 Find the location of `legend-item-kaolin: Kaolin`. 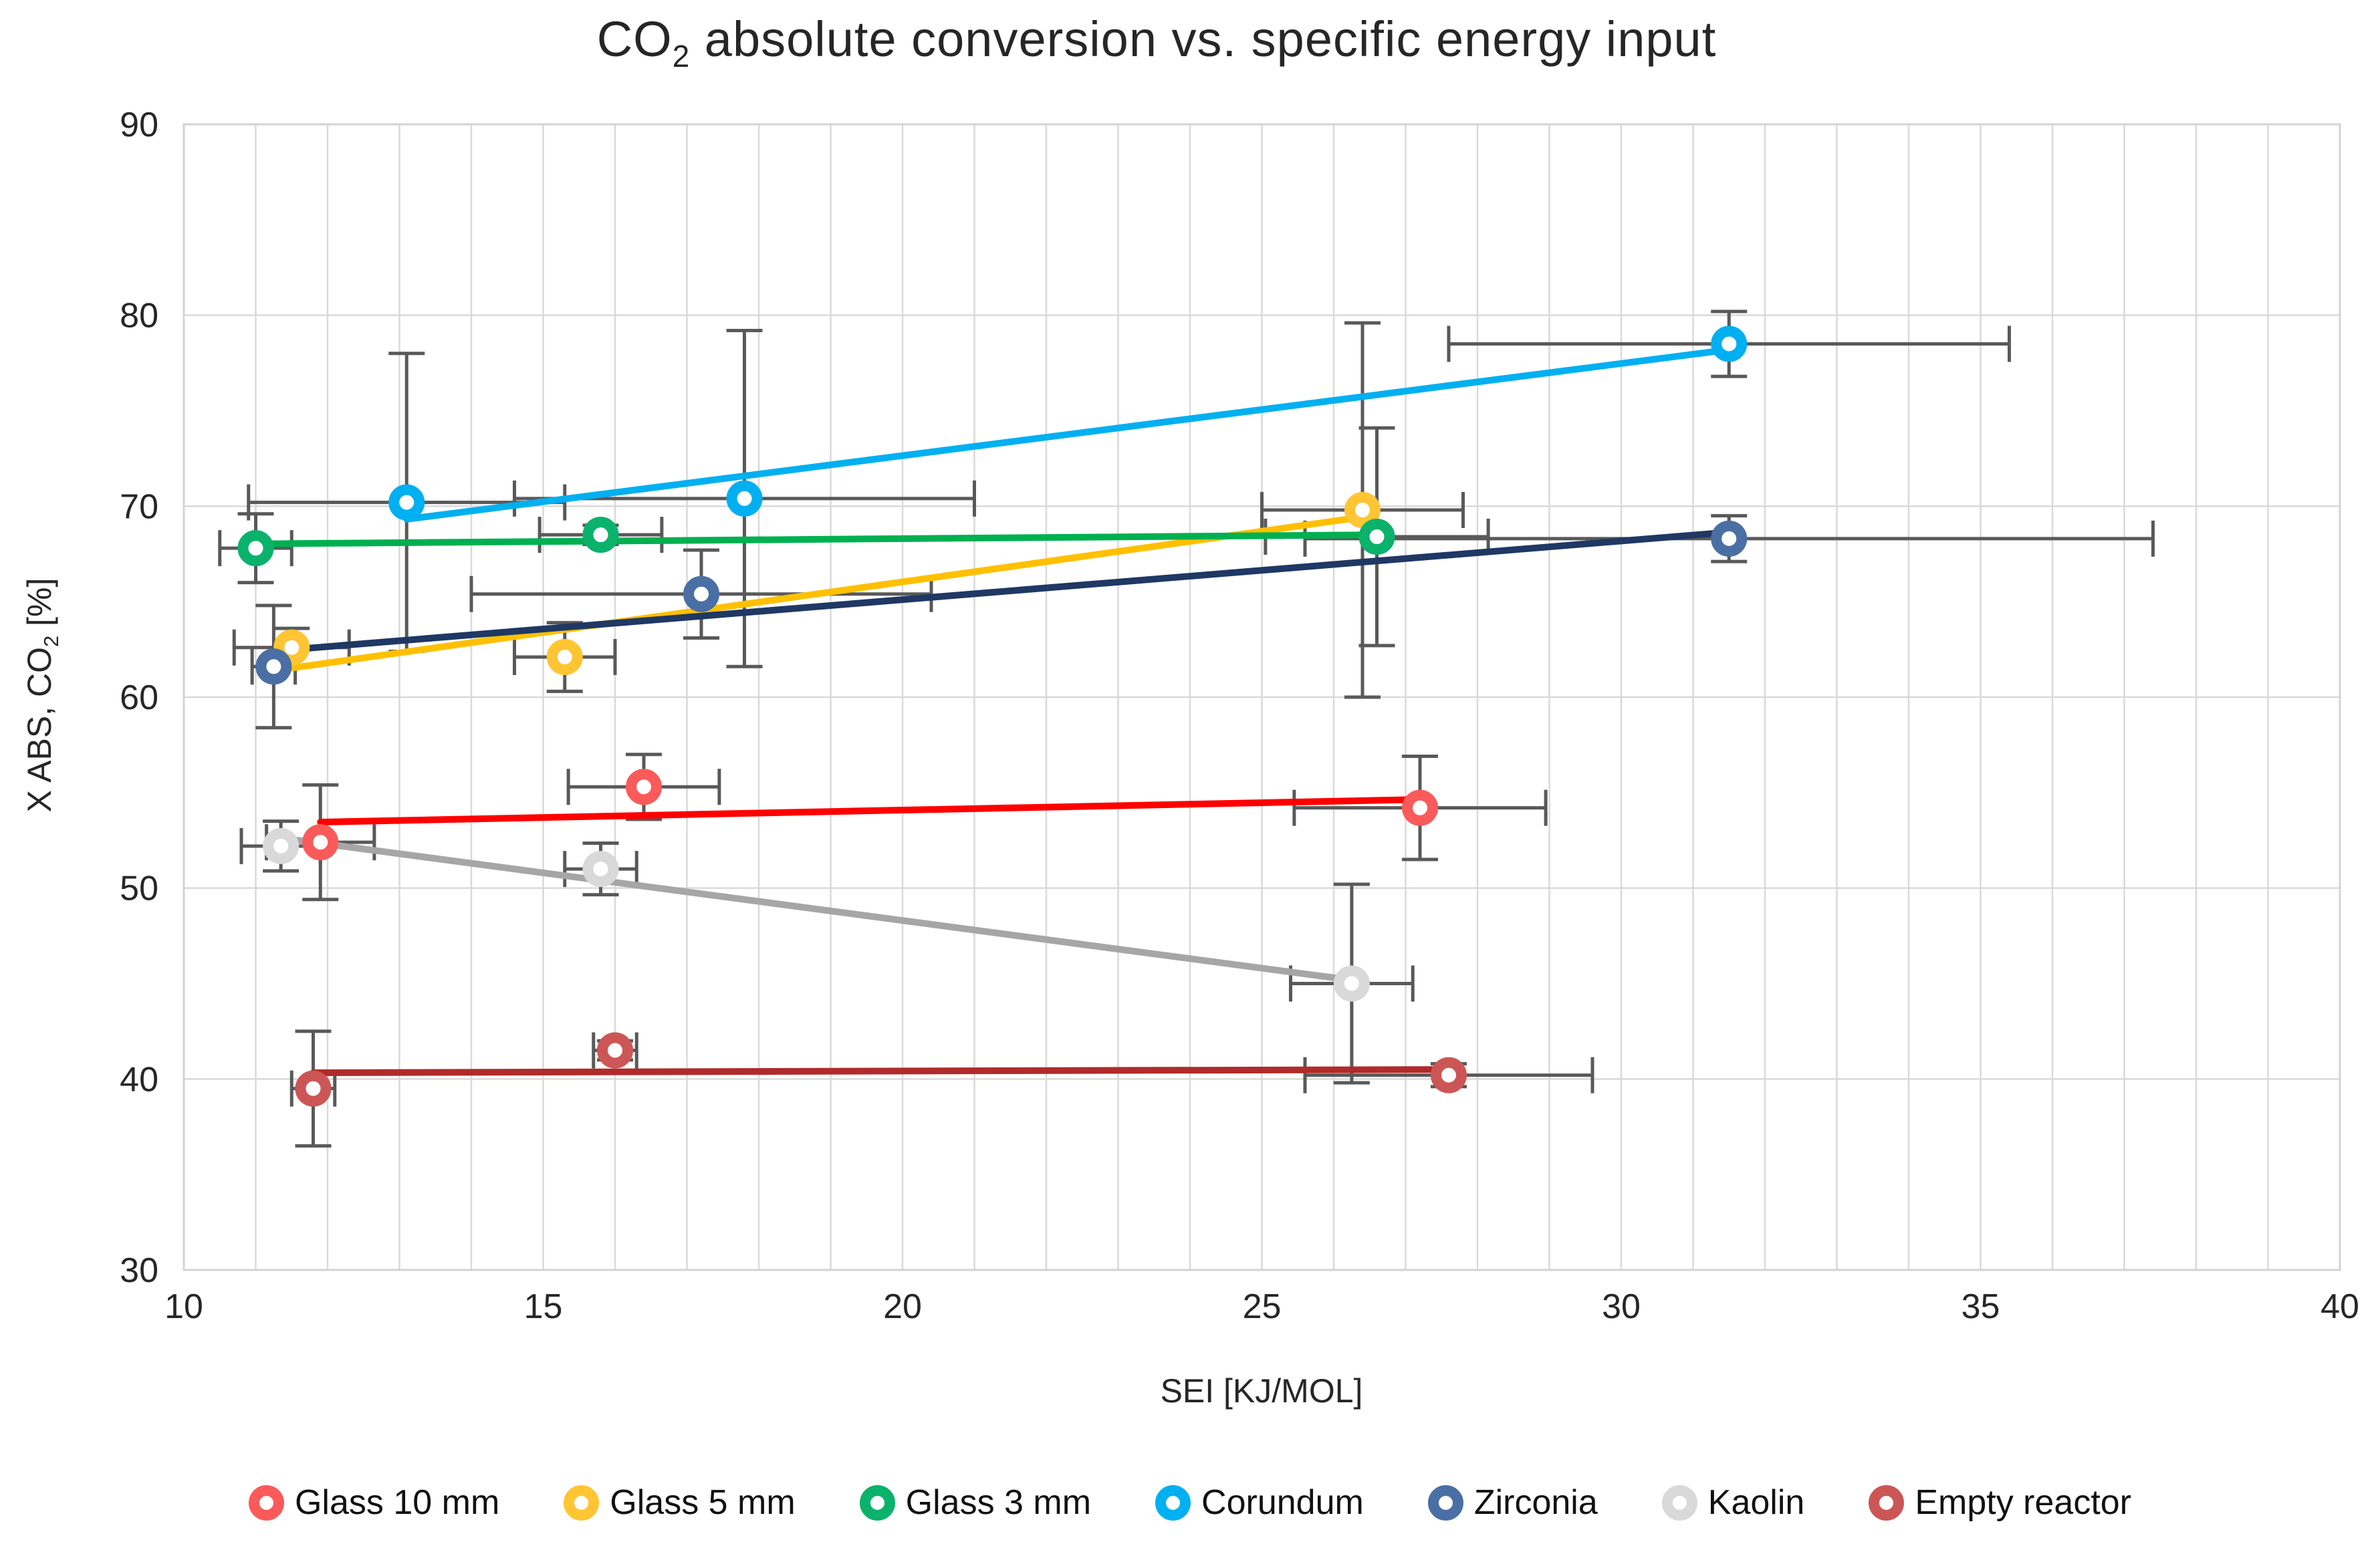

legend-item-kaolin: Kaolin is located at coordinates (1733, 1502).